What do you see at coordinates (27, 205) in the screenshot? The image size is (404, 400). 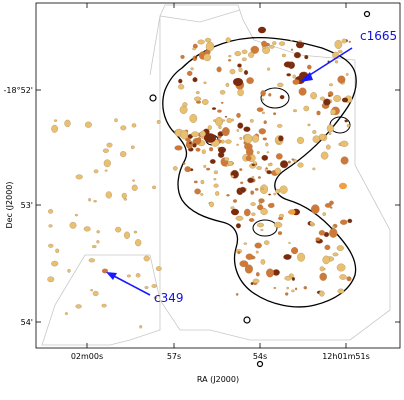 I see `y-tick-label-2: 53'` at bounding box center [27, 205].